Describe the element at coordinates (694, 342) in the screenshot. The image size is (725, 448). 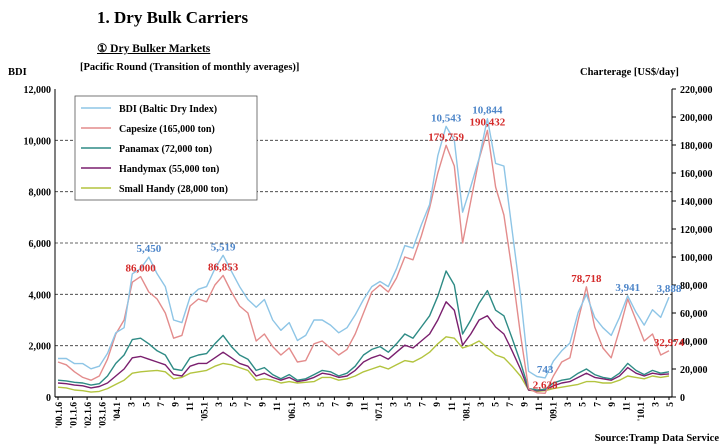
I see `right-tick-label: 40,000` at that location.